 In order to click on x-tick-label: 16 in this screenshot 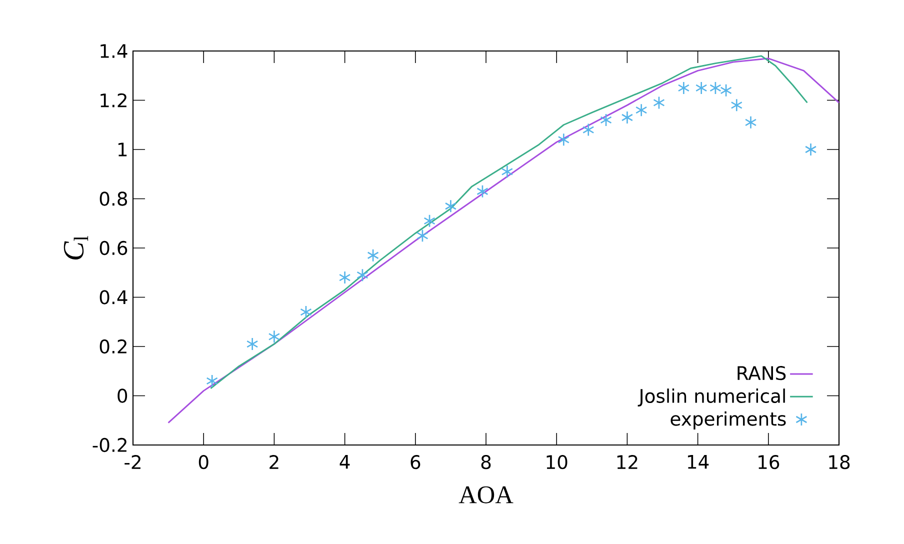, I will do `click(769, 462)`.